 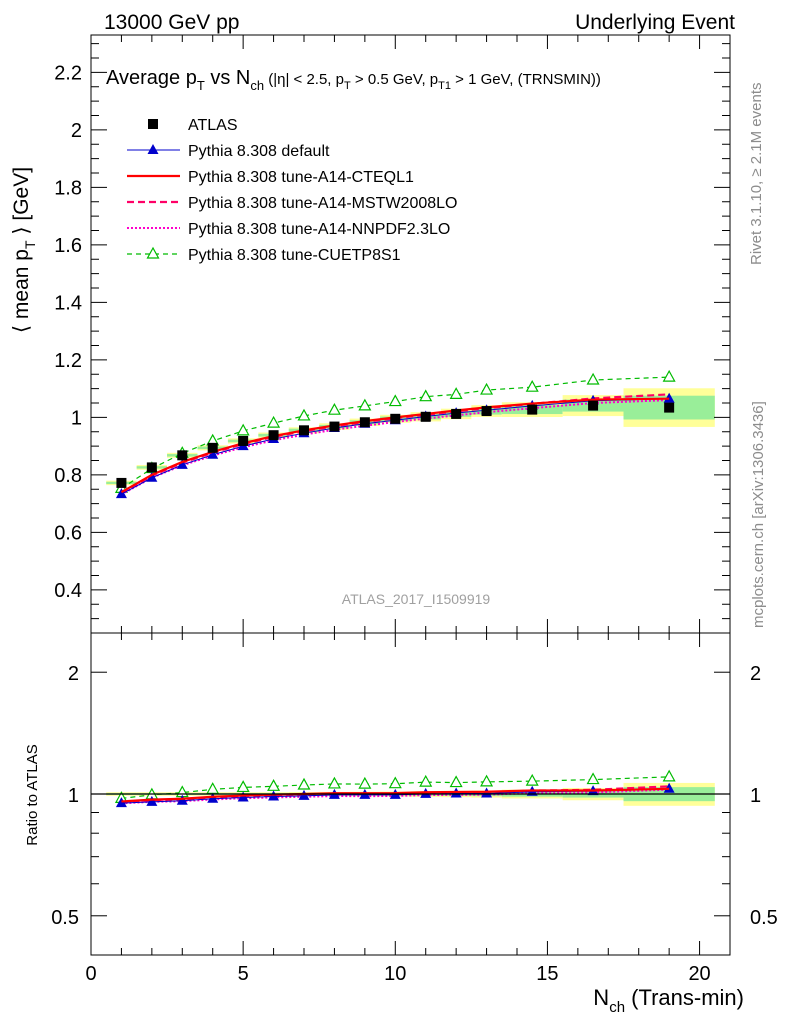 I want to click on mcplots-label: mcplots.cern.ch [arXiv:1306.3436], so click(x=758, y=514).